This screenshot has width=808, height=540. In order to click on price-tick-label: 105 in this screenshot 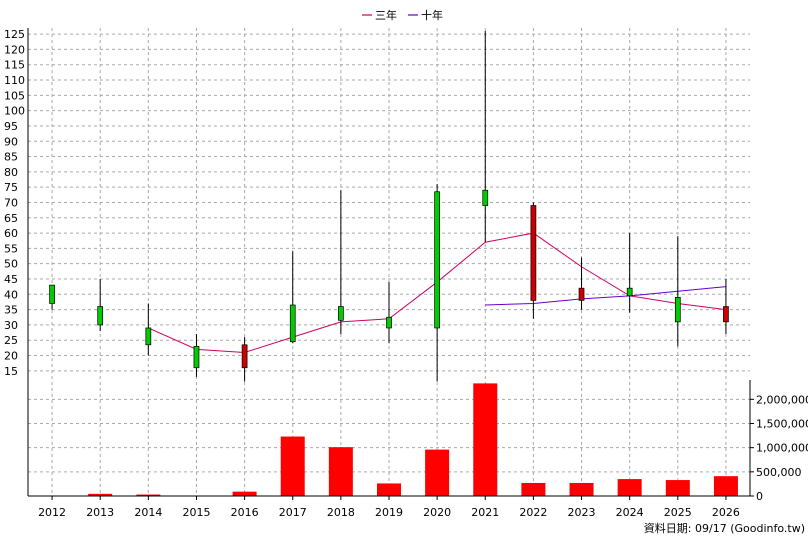, I will do `click(14, 95)`.